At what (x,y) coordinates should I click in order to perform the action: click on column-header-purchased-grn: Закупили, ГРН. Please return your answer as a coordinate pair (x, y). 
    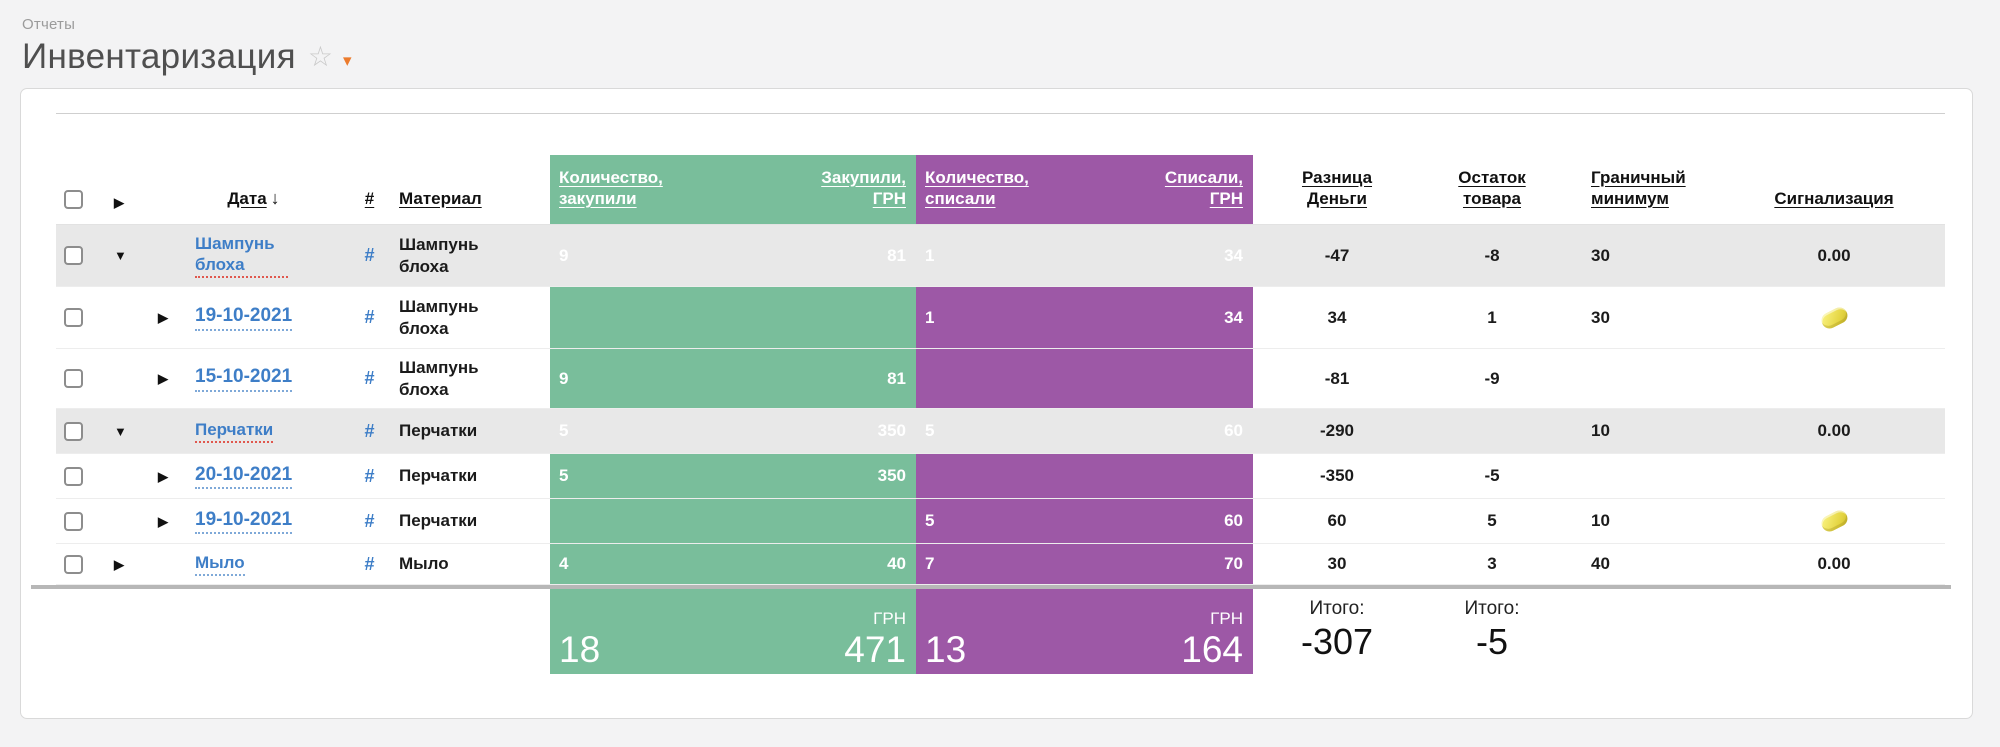
    Looking at the image, I should click on (863, 187).